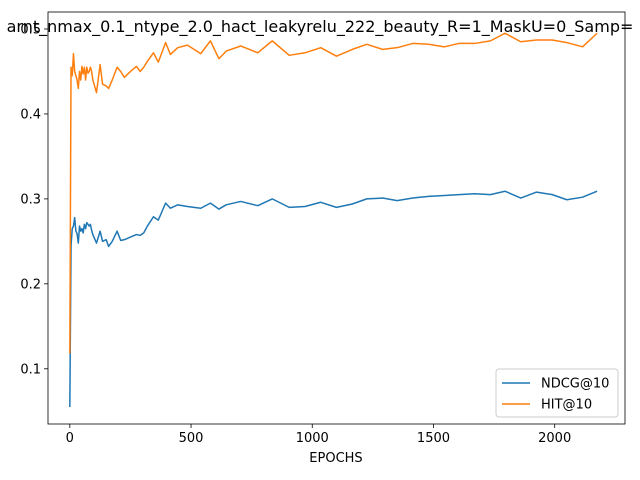 The width and height of the screenshot is (640, 480). I want to click on x-tick-label: 0, so click(70, 438).